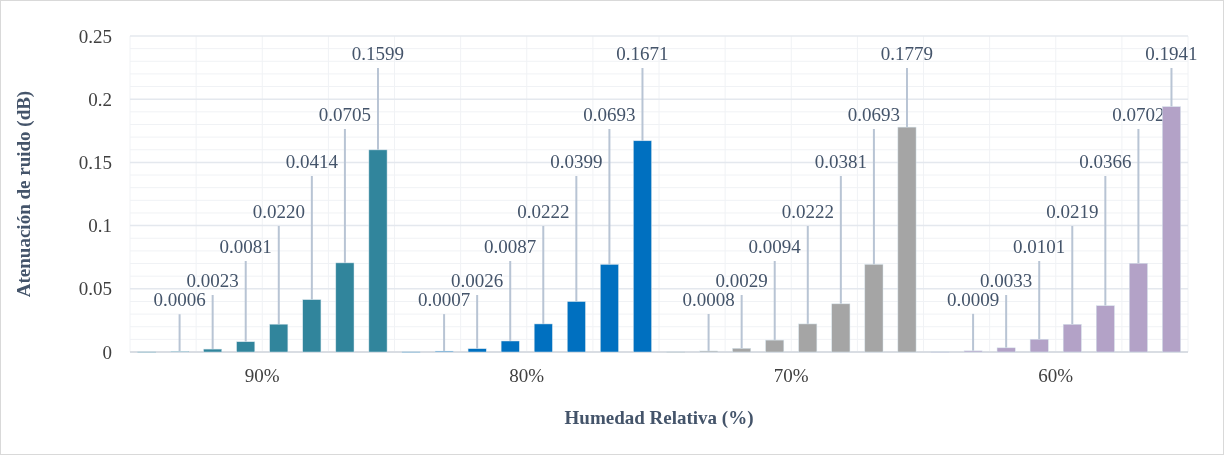 This screenshot has width=1224, height=455. I want to click on data-label: 0.0705, so click(345, 114).